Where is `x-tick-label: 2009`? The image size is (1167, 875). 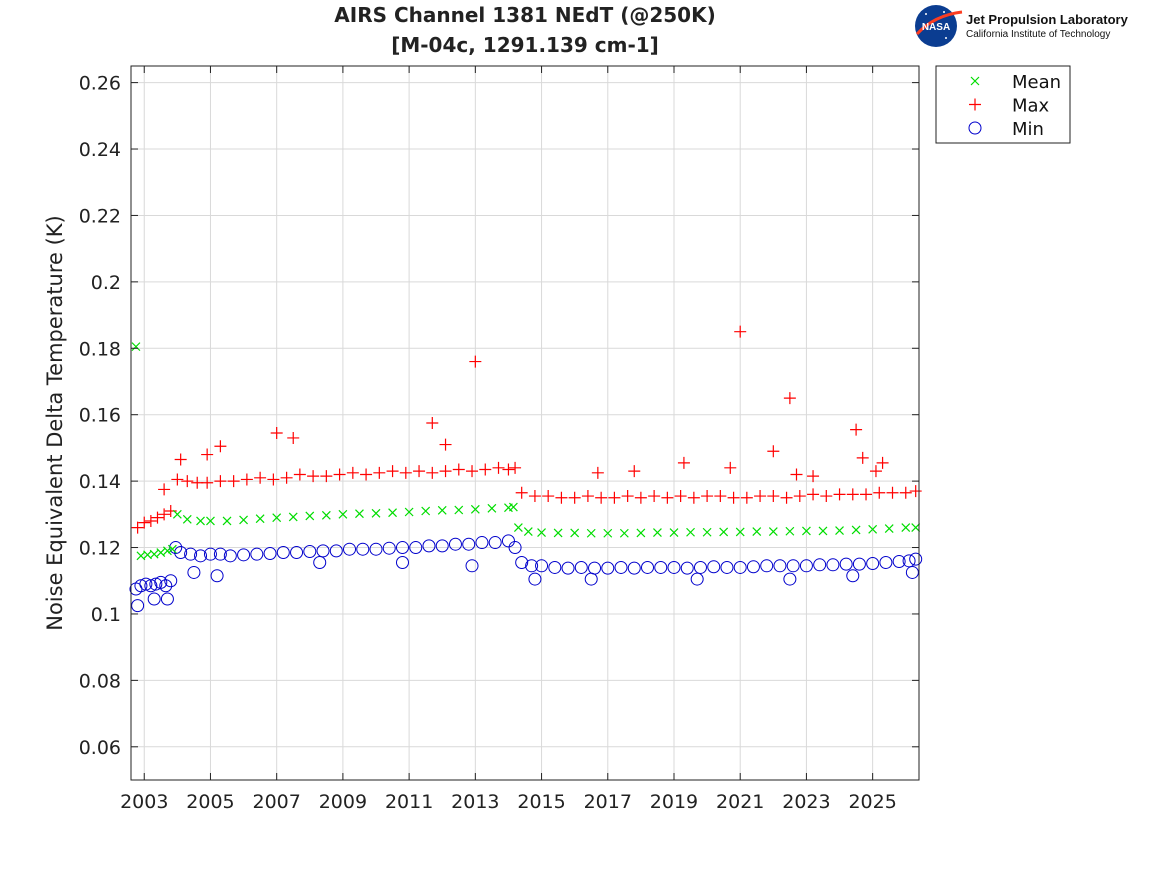 x-tick-label: 2009 is located at coordinates (343, 802).